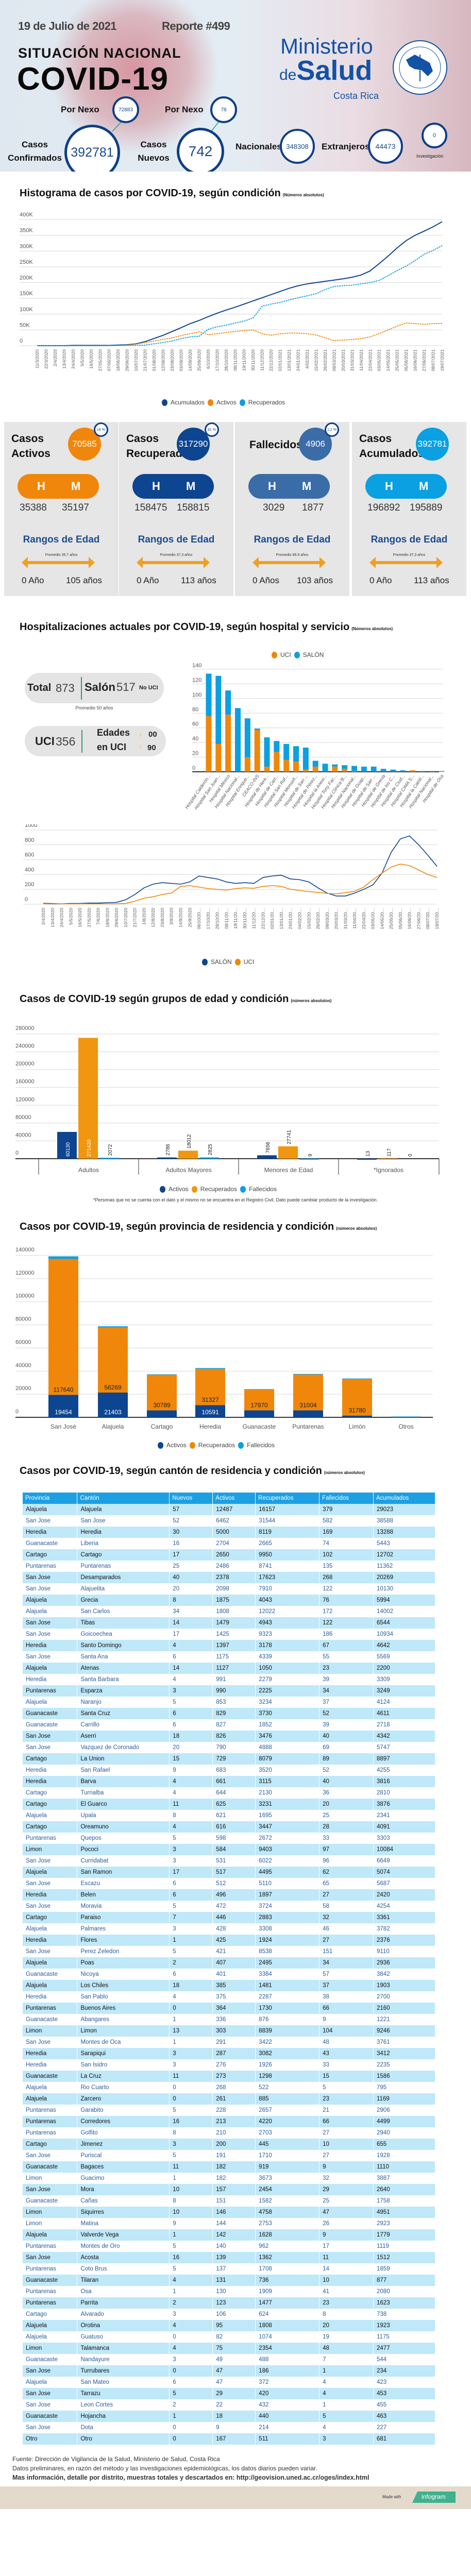 The height and width of the screenshot is (2576, 471). What do you see at coordinates (123, 1521) in the screenshot?
I see `table-cell-cantón: San Jose` at bounding box center [123, 1521].